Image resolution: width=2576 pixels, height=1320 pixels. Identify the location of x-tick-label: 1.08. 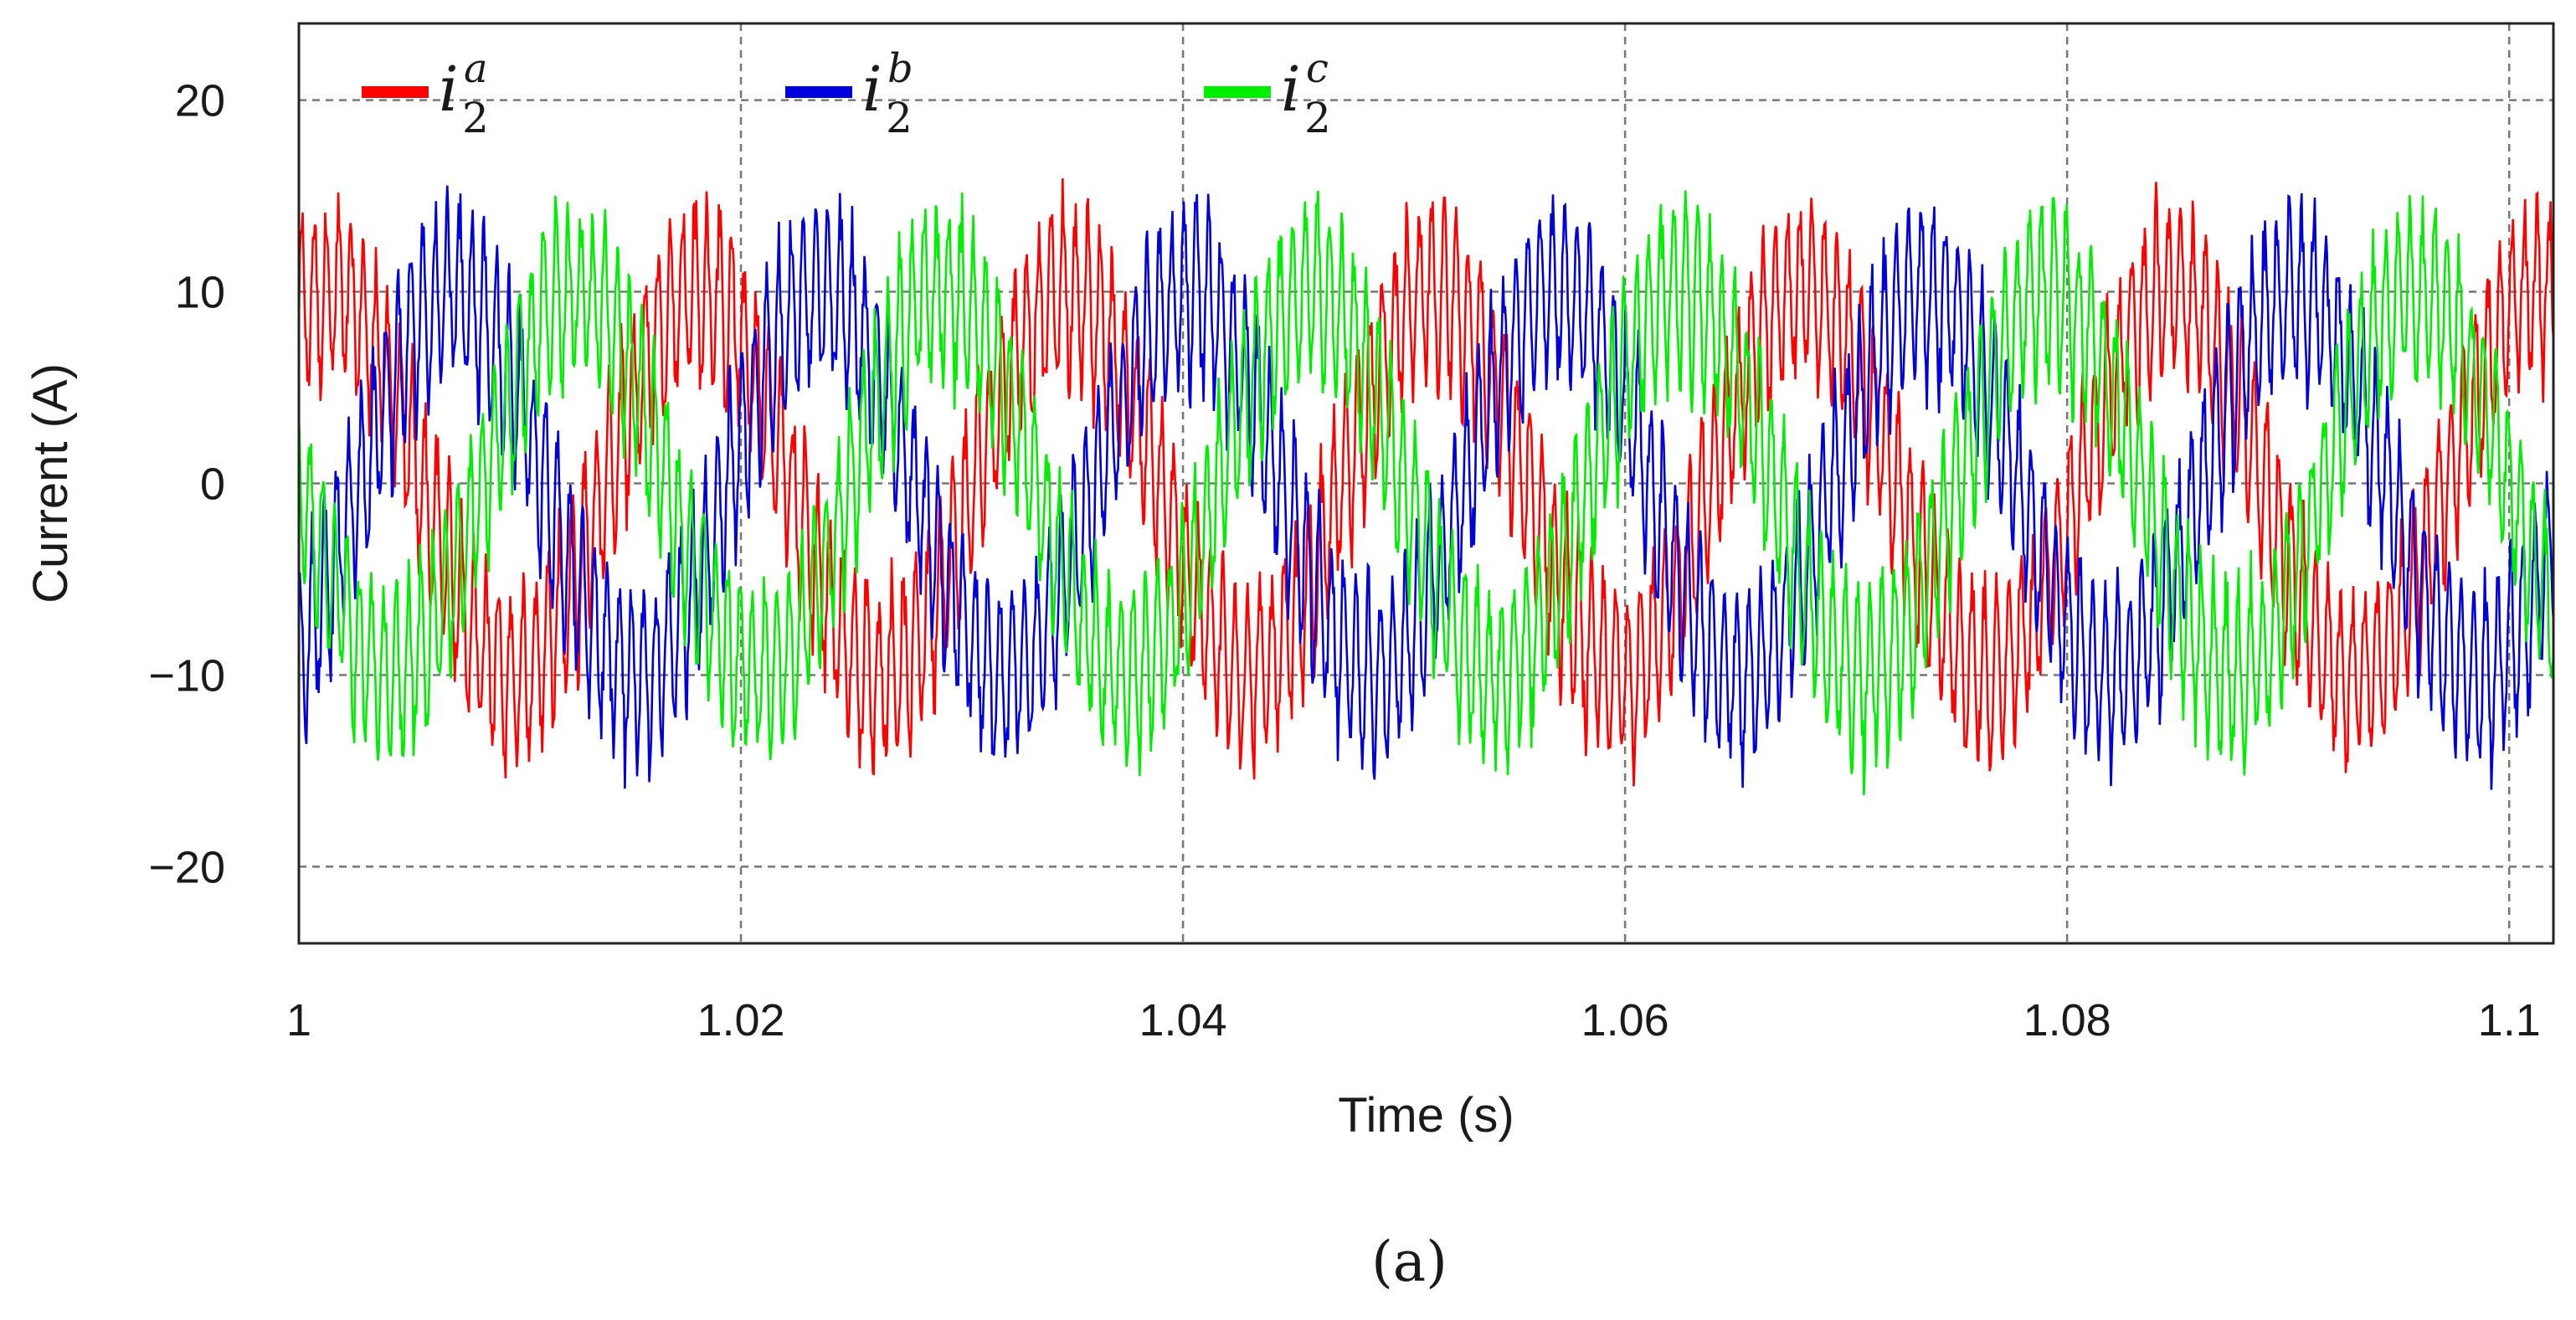
(2067, 1020).